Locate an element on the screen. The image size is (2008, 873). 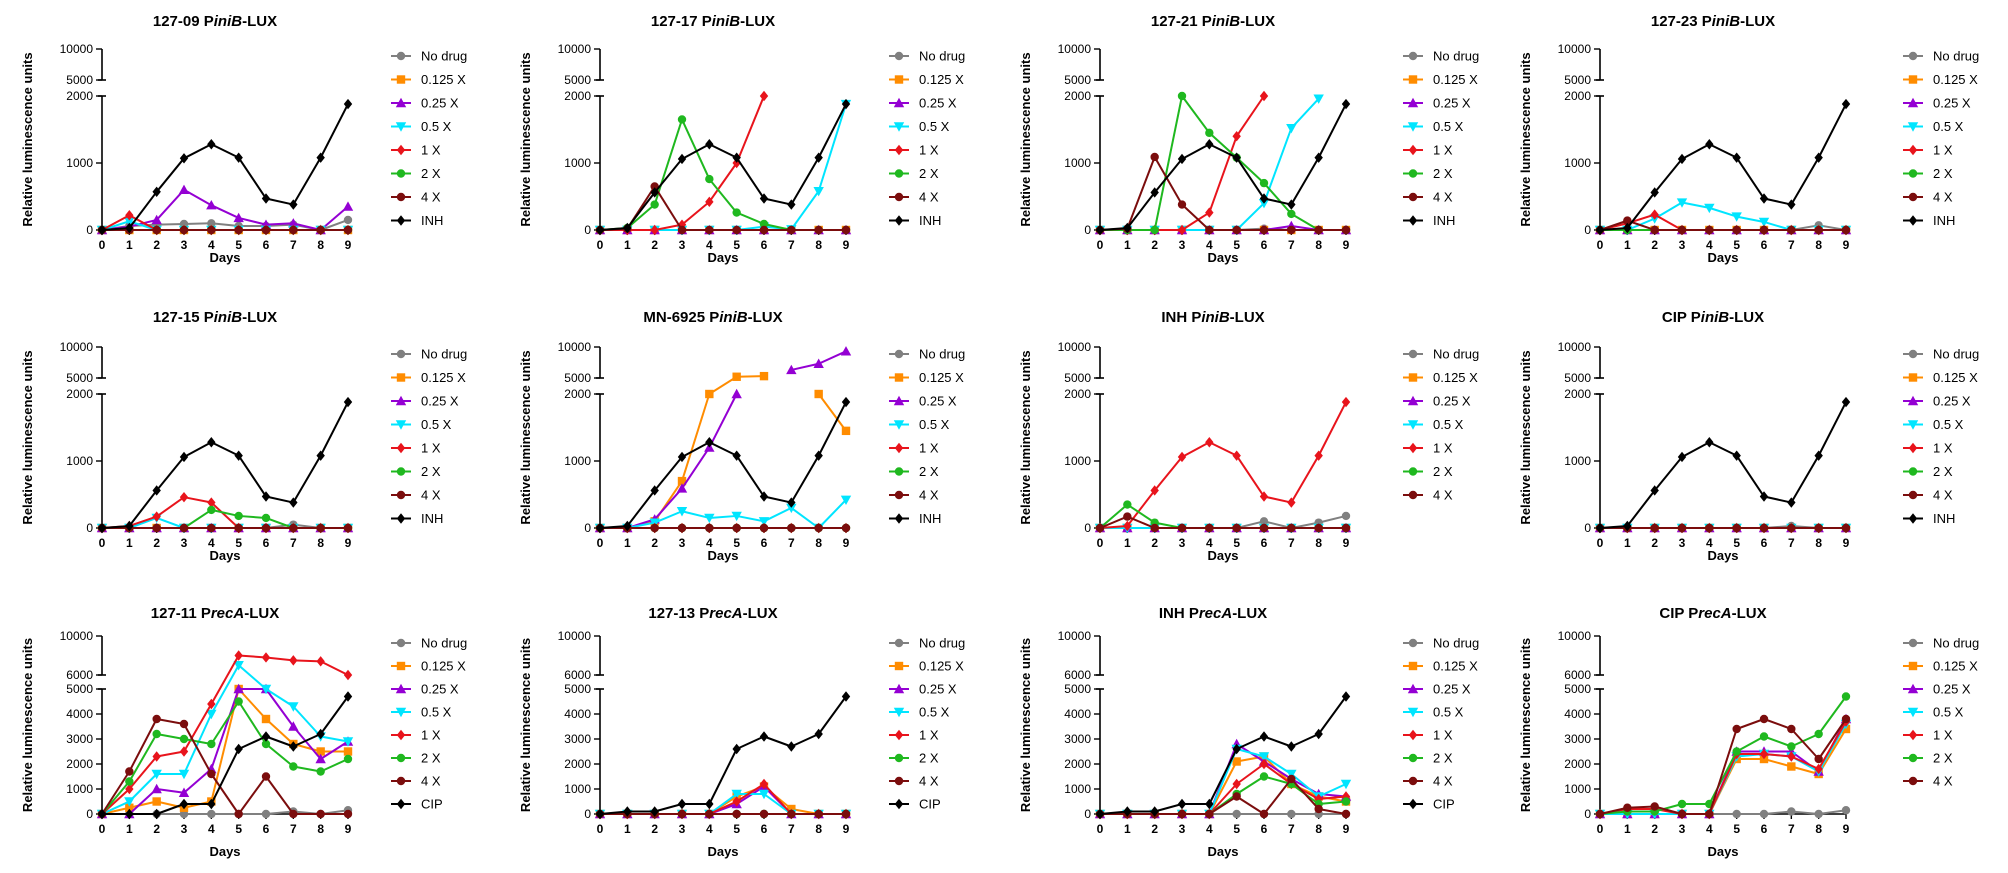
legend-item: 4 X is located at coordinates (1928, 781).